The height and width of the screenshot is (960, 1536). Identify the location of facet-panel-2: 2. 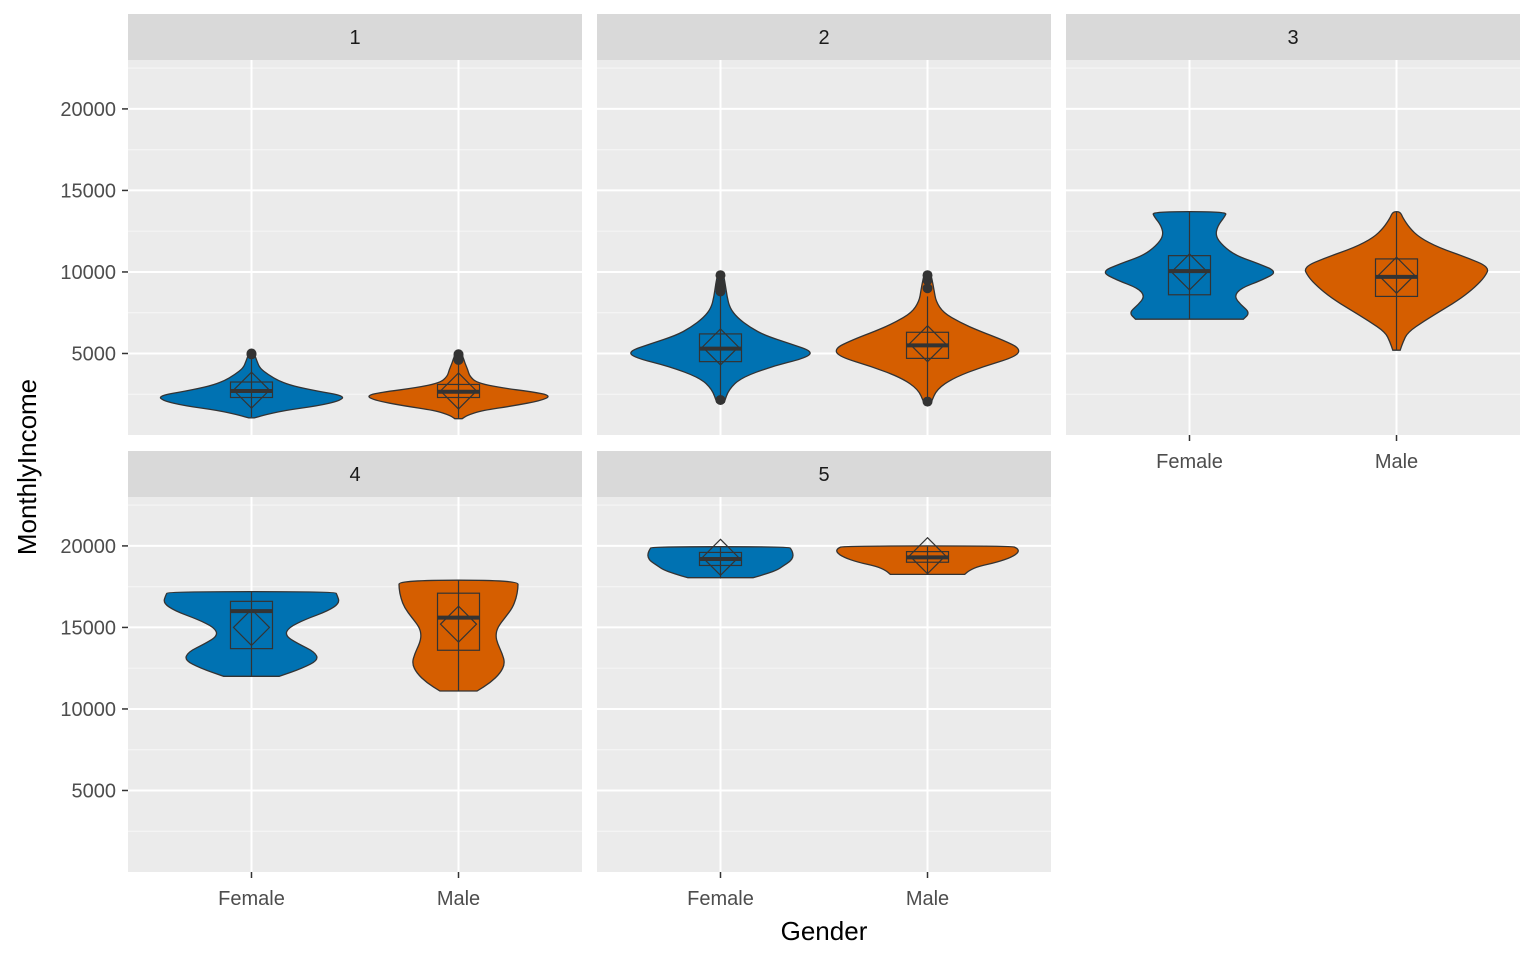
(824, 224).